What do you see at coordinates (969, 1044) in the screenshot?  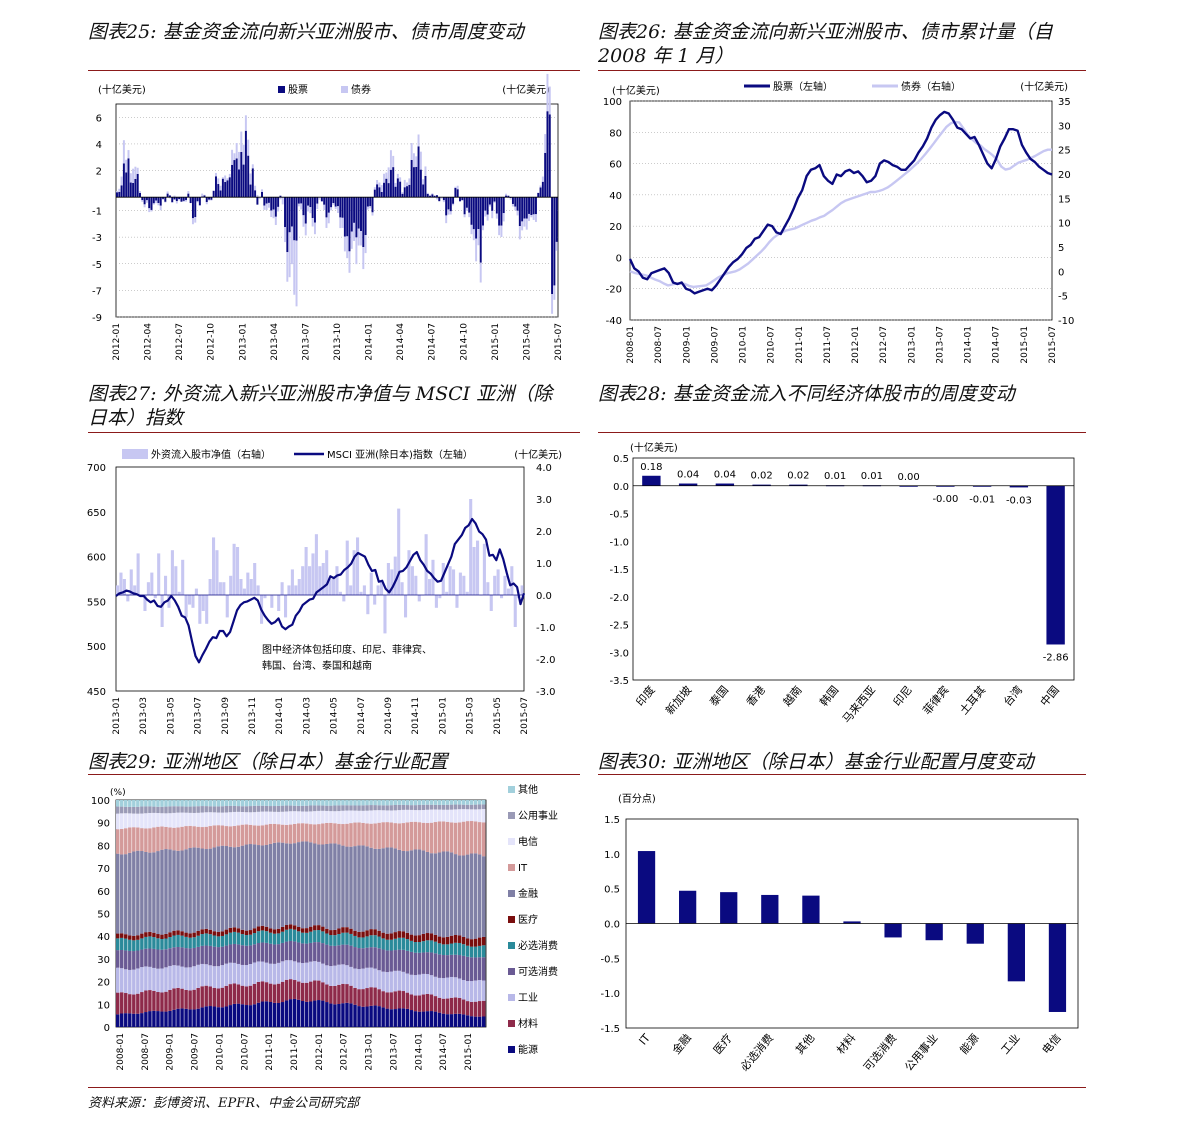 I see `x-tick-label: 能源` at bounding box center [969, 1044].